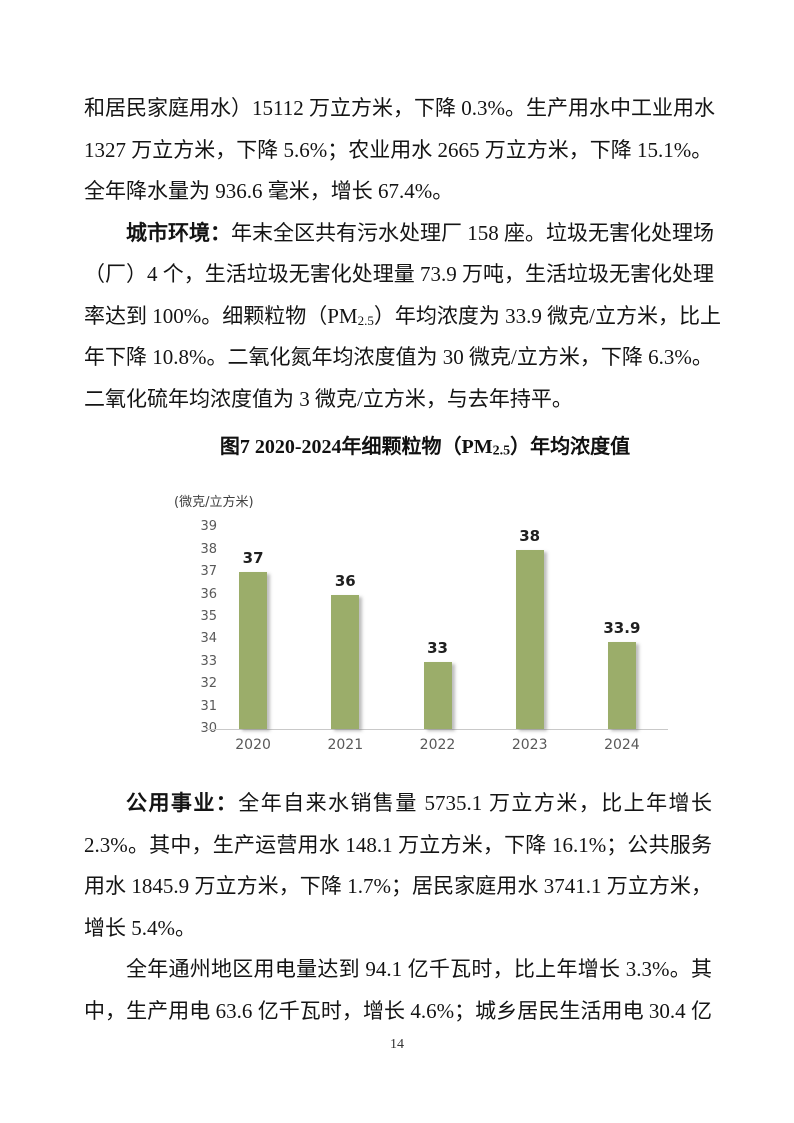 This screenshot has width=794, height=1123. I want to click on text-run: 中，生产用电 63.6 亿千瓦时，增长 4.6%；城乡居民生活用电 30.4 亿, so click(398, 1010).